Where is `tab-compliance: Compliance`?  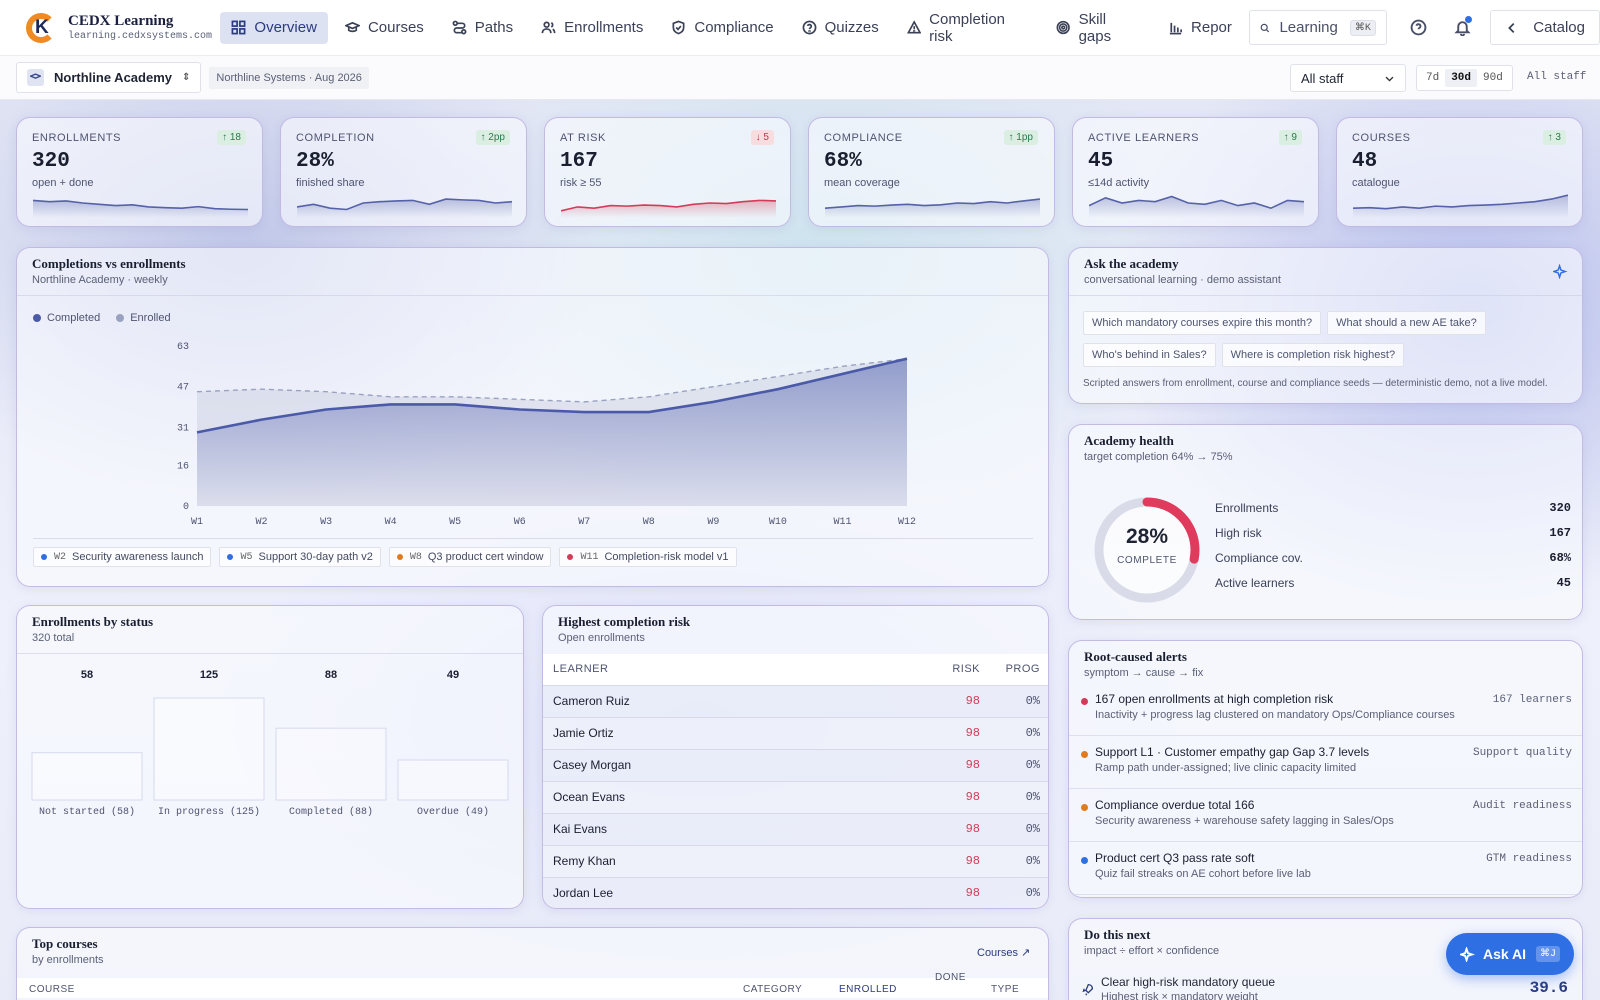
tab-compliance: Compliance is located at coordinates (722, 28).